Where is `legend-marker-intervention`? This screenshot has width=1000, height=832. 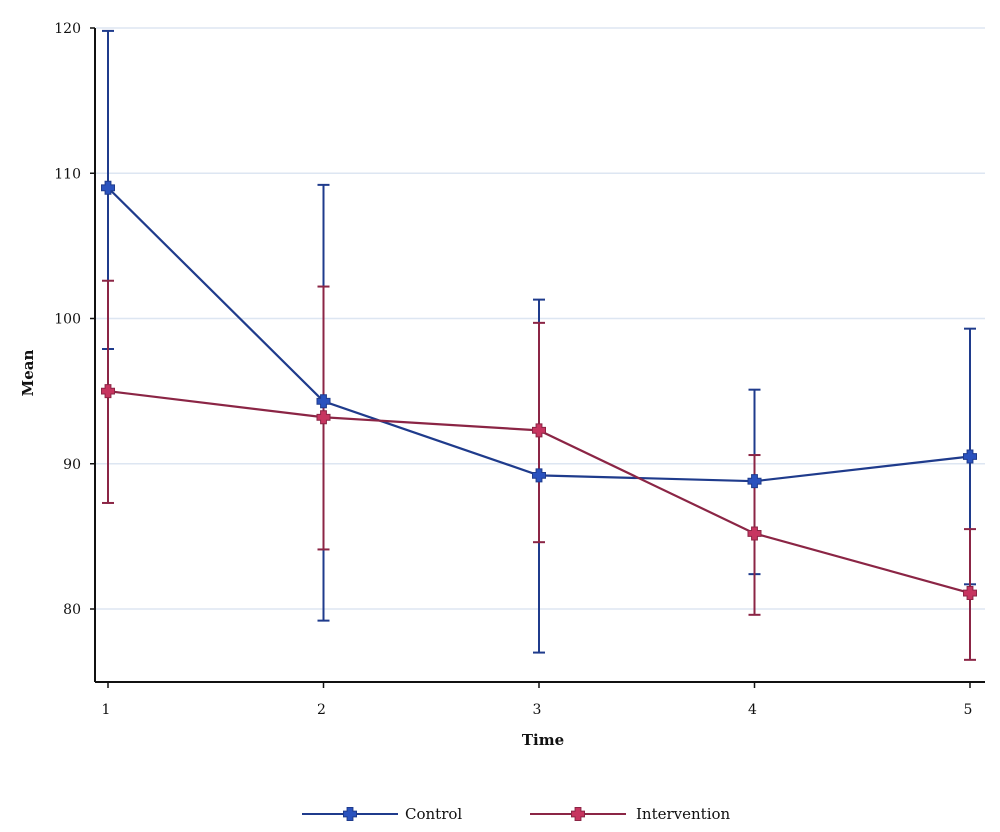 legend-marker-intervention is located at coordinates (578, 814).